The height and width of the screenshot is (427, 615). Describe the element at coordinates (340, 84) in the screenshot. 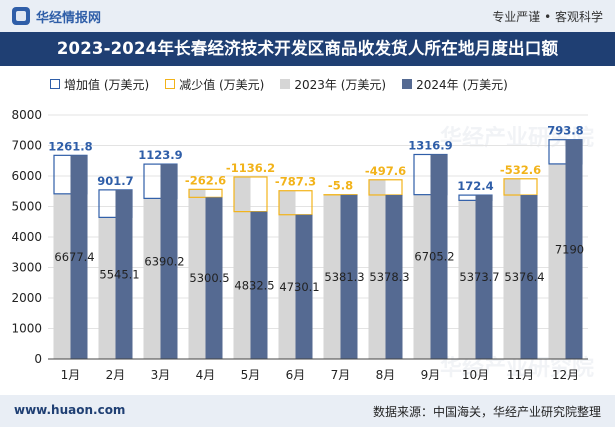

I see `legend-label-2023: 2023年 (万美元)` at that location.